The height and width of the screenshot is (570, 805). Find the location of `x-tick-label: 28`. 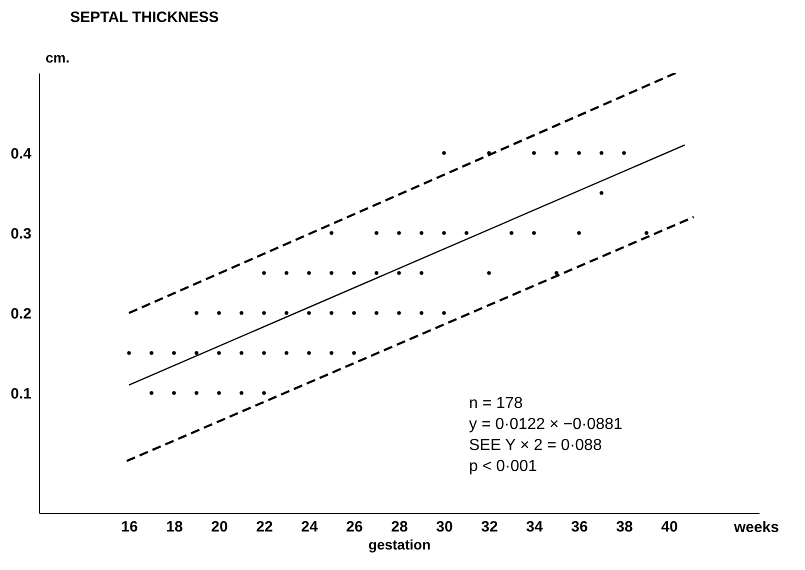

x-tick-label: 28 is located at coordinates (399, 527).